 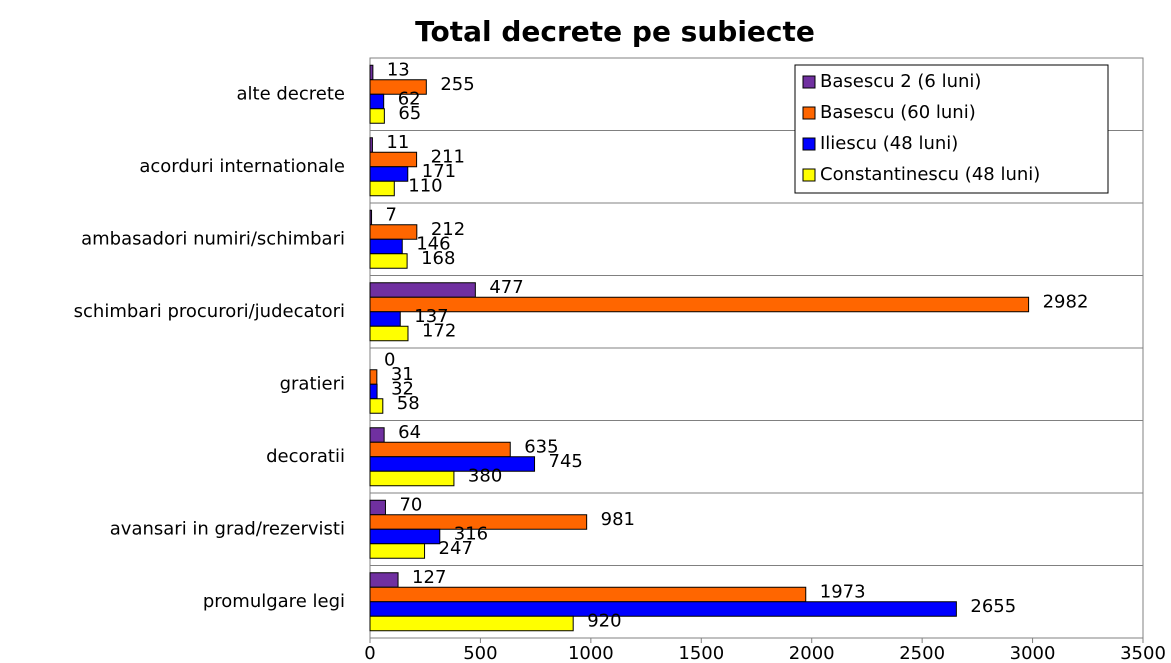 What do you see at coordinates (402, 389) in the screenshot?
I see `data-label: 32` at bounding box center [402, 389].